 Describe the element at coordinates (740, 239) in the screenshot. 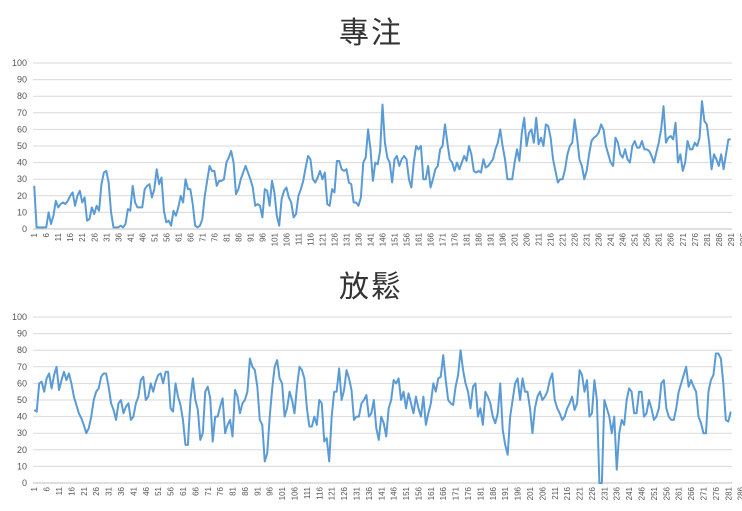

I see `x-tick-label: 296` at that location.